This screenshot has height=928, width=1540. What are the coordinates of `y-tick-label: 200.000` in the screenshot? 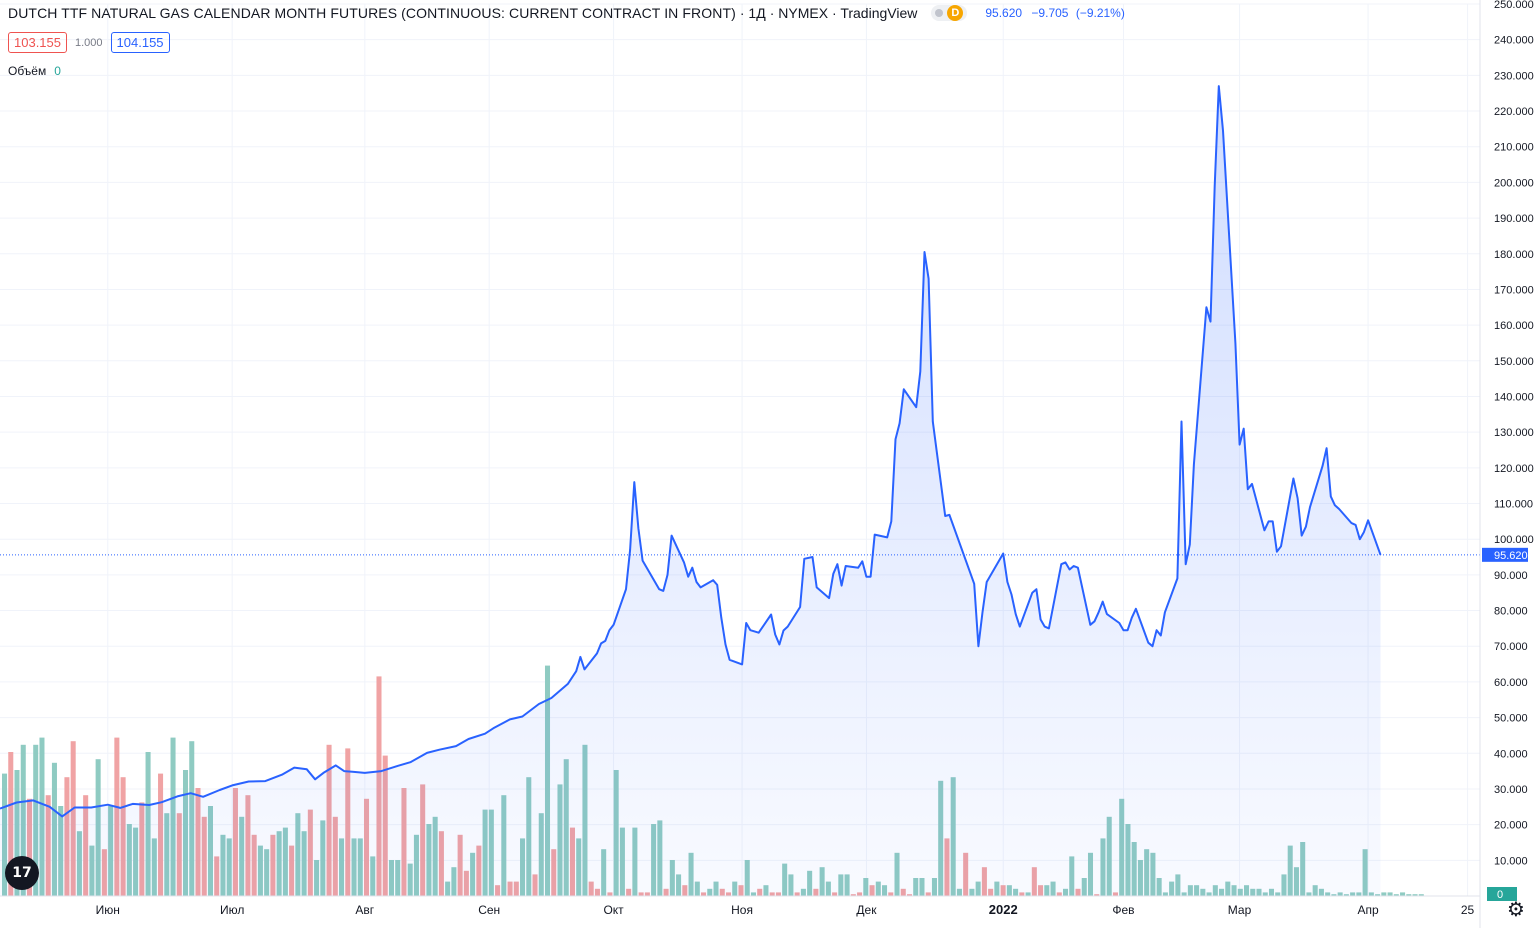 It's located at (1514, 183).